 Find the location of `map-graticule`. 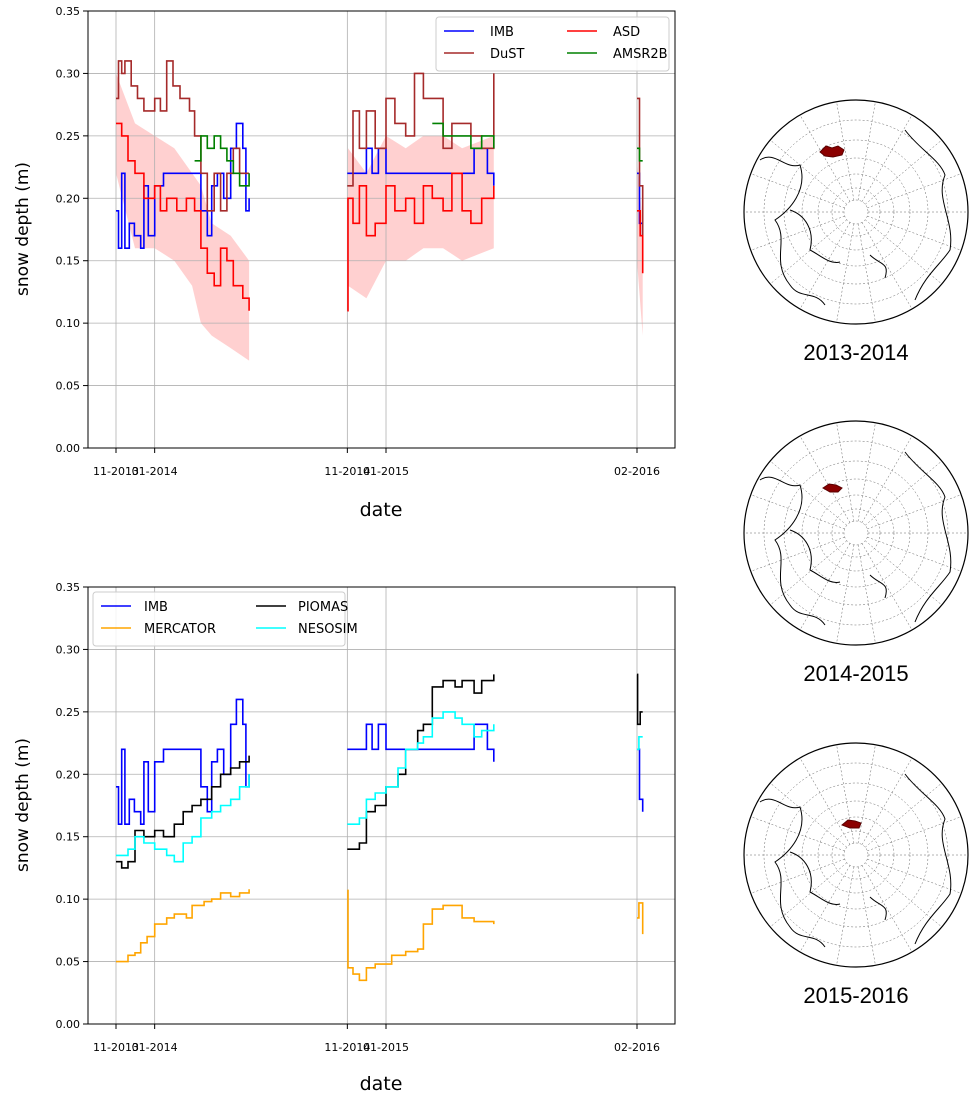

map-graticule is located at coordinates (856, 533).